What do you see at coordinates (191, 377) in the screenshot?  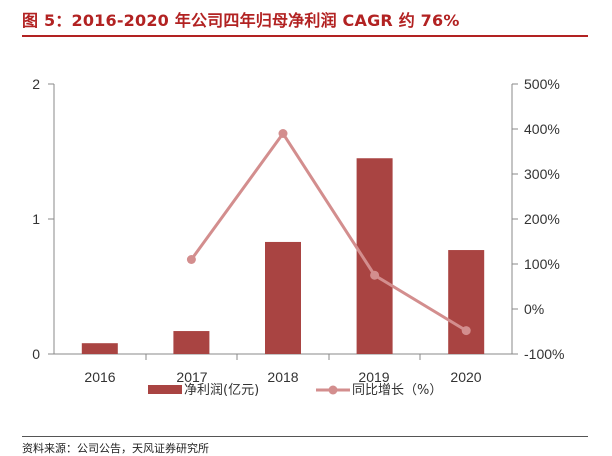 I see `x-tick-label: 2017` at bounding box center [191, 377].